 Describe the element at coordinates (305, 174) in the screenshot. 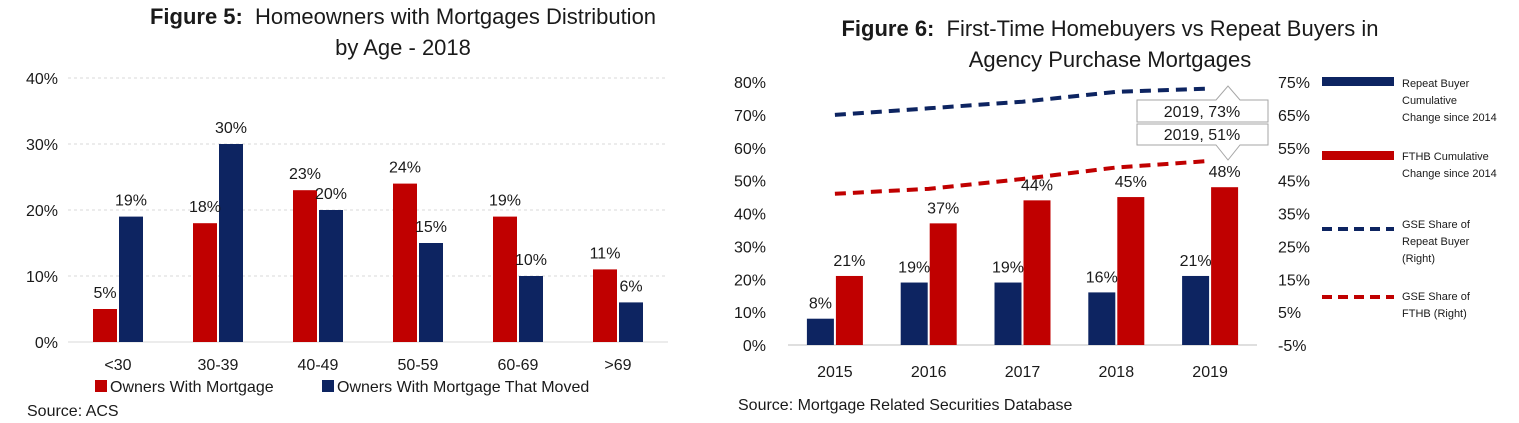

I see `fig5-data-label: 23%` at that location.